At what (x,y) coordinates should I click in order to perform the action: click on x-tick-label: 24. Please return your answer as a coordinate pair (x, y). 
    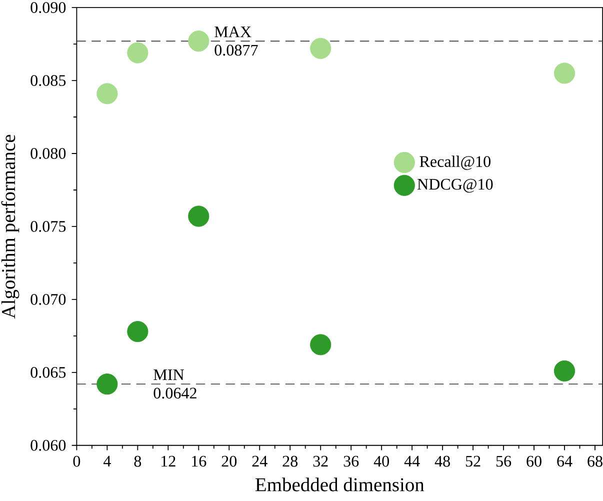
    Looking at the image, I should click on (260, 461).